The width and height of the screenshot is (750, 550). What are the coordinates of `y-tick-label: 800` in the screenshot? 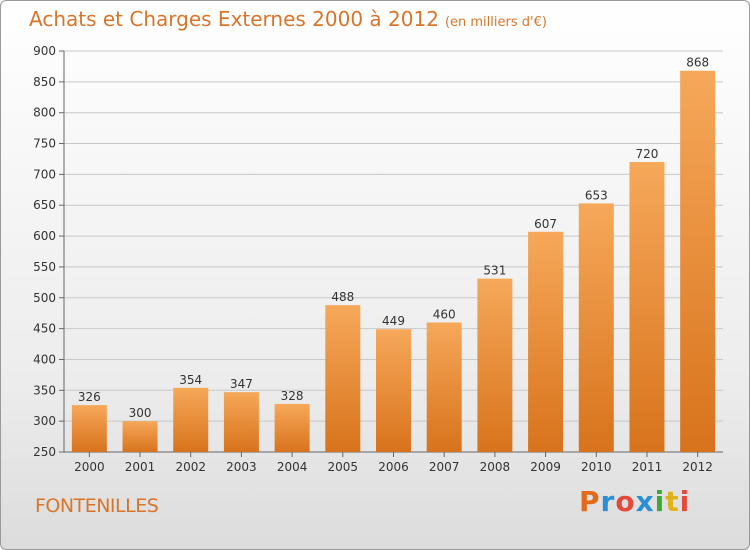 It's located at (44, 113).